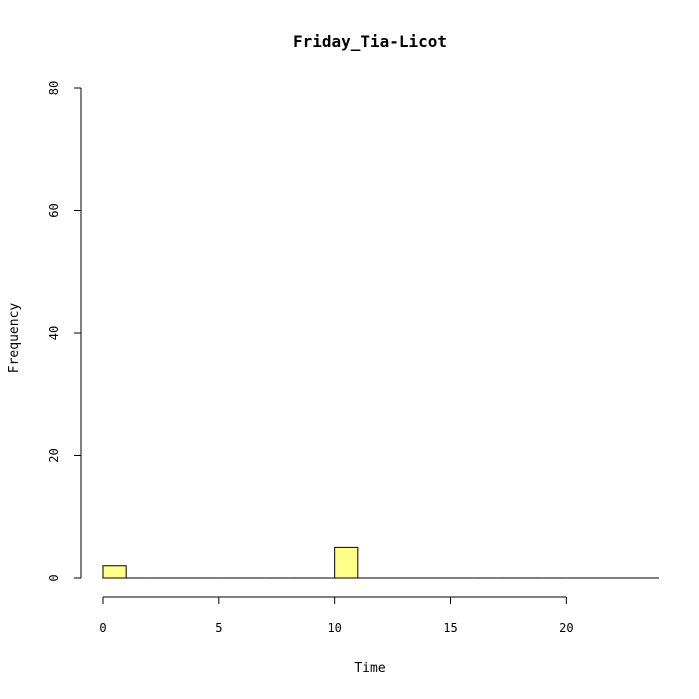 The image size is (699, 699). Describe the element at coordinates (54, 577) in the screenshot. I see `y-tick-label-0: 0` at that location.